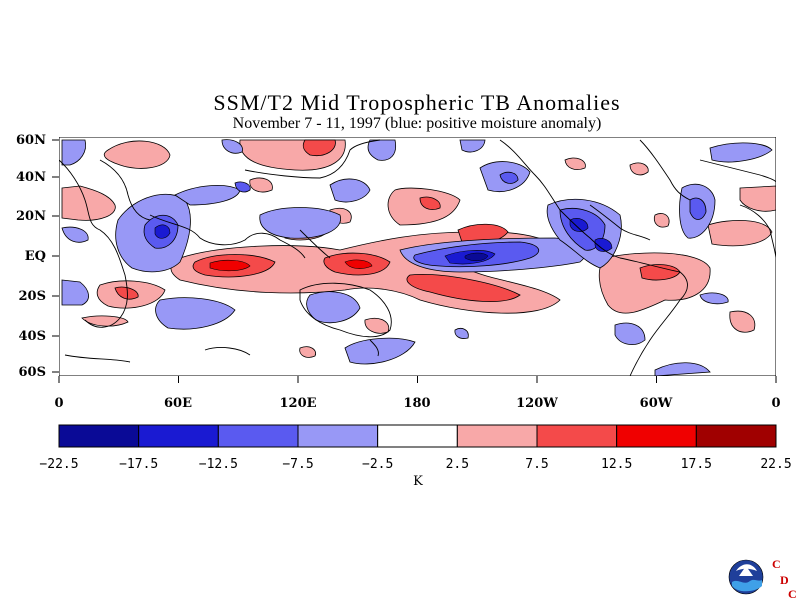 This screenshot has width=800, height=600. What do you see at coordinates (656, 403) in the screenshot?
I see `lon-label-60w: 60W` at bounding box center [656, 403].